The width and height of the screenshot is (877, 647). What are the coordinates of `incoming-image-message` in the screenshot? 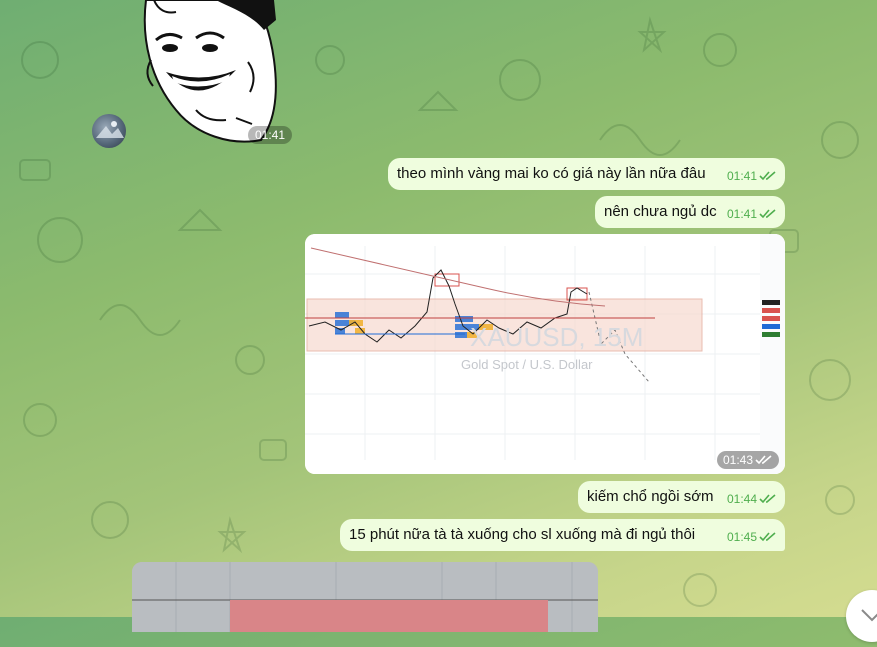 It's located at (365, 597).